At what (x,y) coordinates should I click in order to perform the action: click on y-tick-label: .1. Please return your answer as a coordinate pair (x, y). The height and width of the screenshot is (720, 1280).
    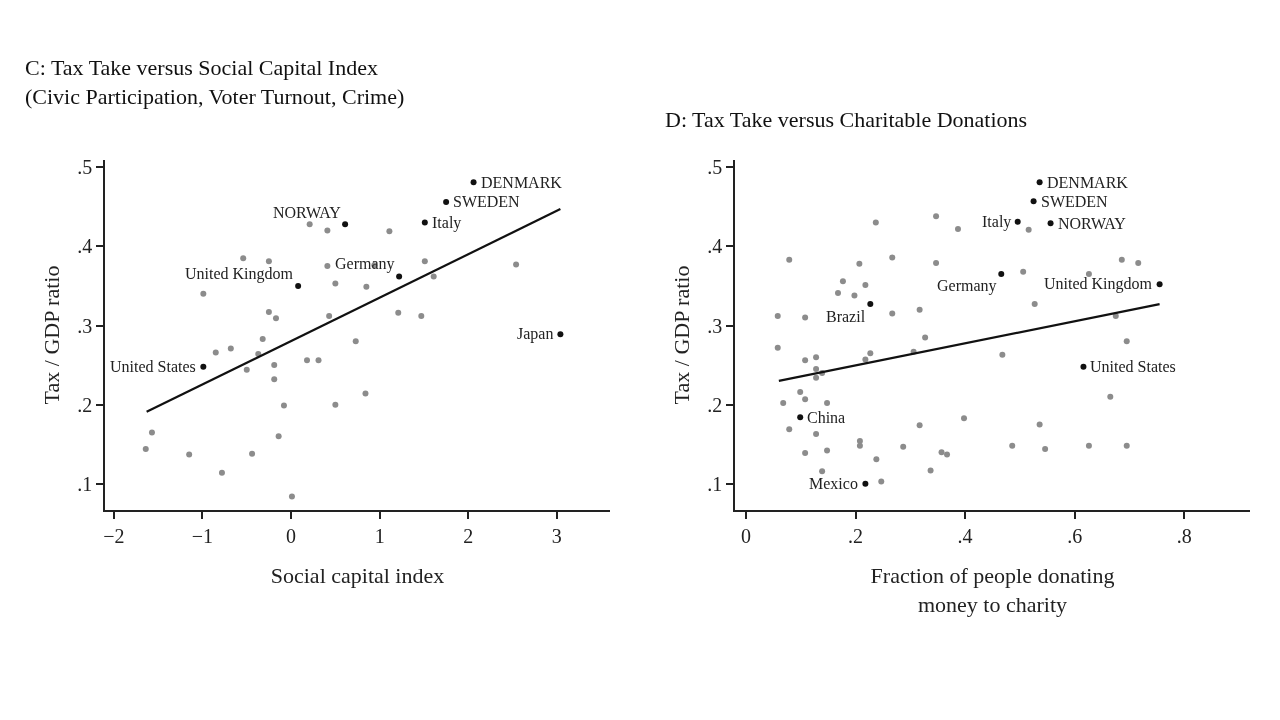
    Looking at the image, I should click on (85, 483).